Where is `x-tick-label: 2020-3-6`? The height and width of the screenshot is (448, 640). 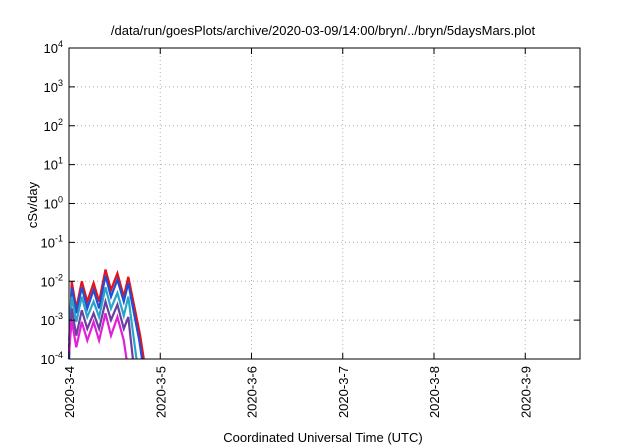
x-tick-label: 2020-3-6 is located at coordinates (252, 392).